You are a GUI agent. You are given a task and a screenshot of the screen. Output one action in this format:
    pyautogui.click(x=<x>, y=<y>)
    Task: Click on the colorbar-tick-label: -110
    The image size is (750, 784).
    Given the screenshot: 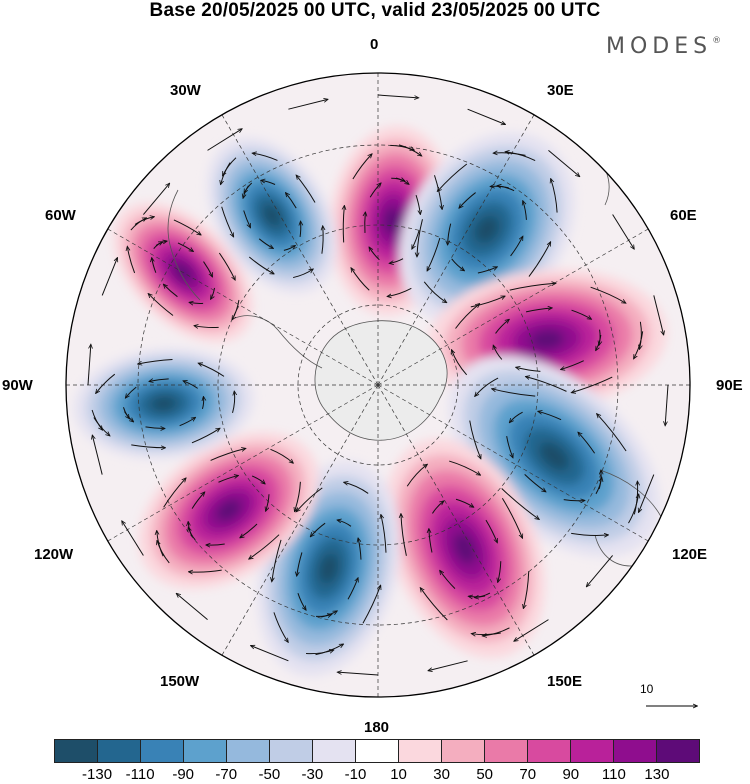 What is the action you would take?
    pyautogui.click(x=140, y=774)
    